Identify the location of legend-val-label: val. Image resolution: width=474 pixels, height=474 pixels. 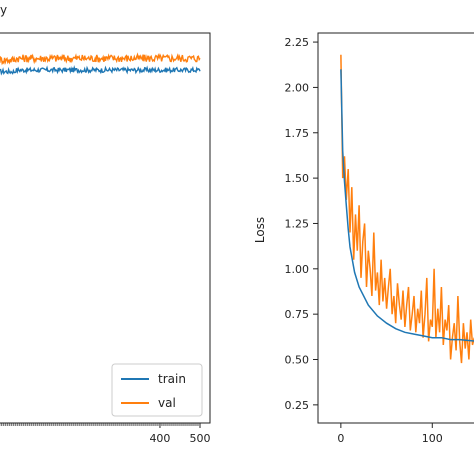
(167, 403).